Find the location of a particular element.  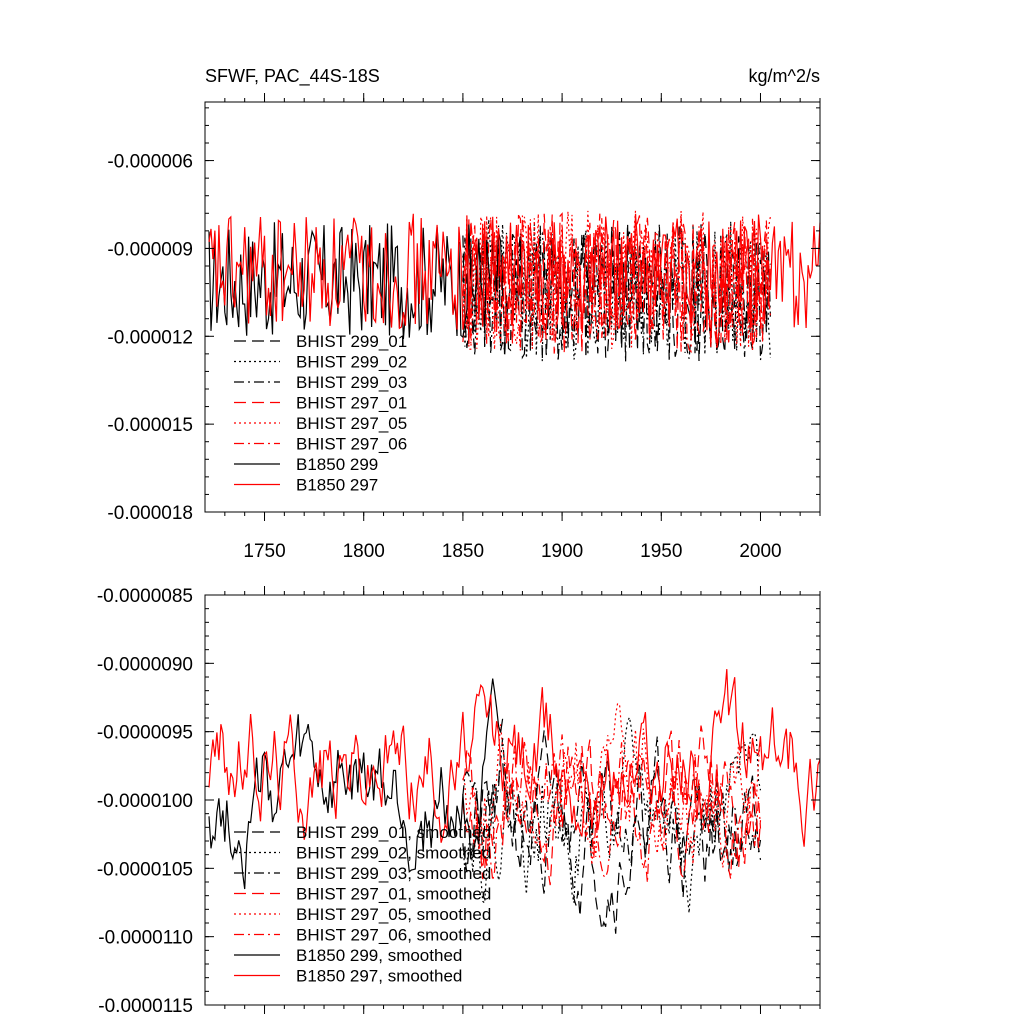

legend-label: BHIST 297_01, smoothed is located at coordinates (393, 894).